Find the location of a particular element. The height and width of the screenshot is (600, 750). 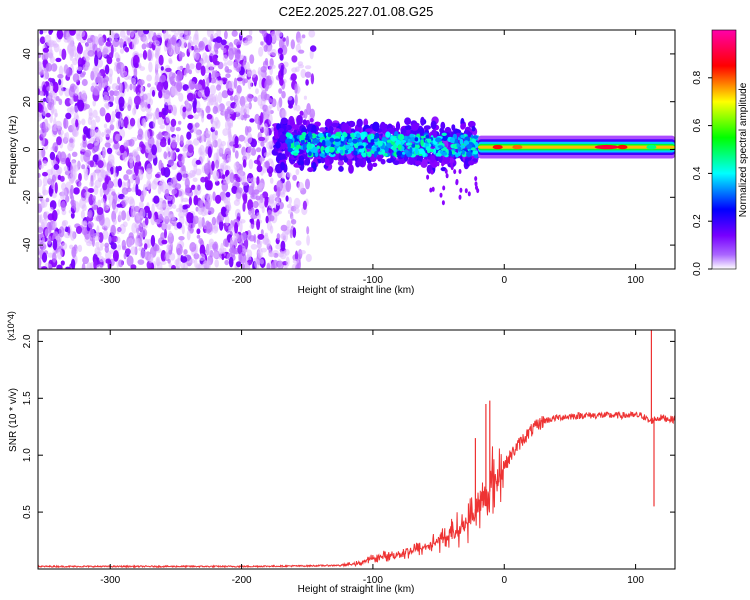

snr-y-label: SNR (10 * v/v) is located at coordinates (13, 420).